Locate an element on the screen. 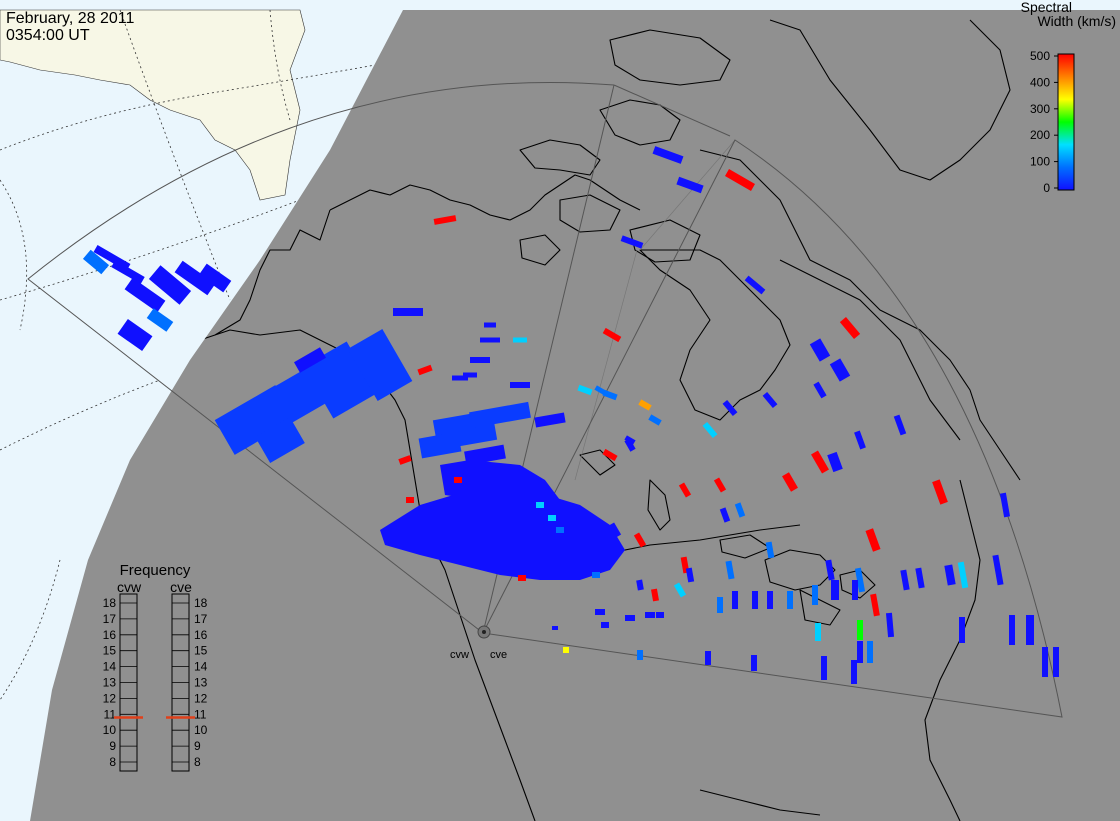 Image resolution: width=1120 pixels, height=821 pixels. gauge-tick-label: 16 is located at coordinates (201, 635).